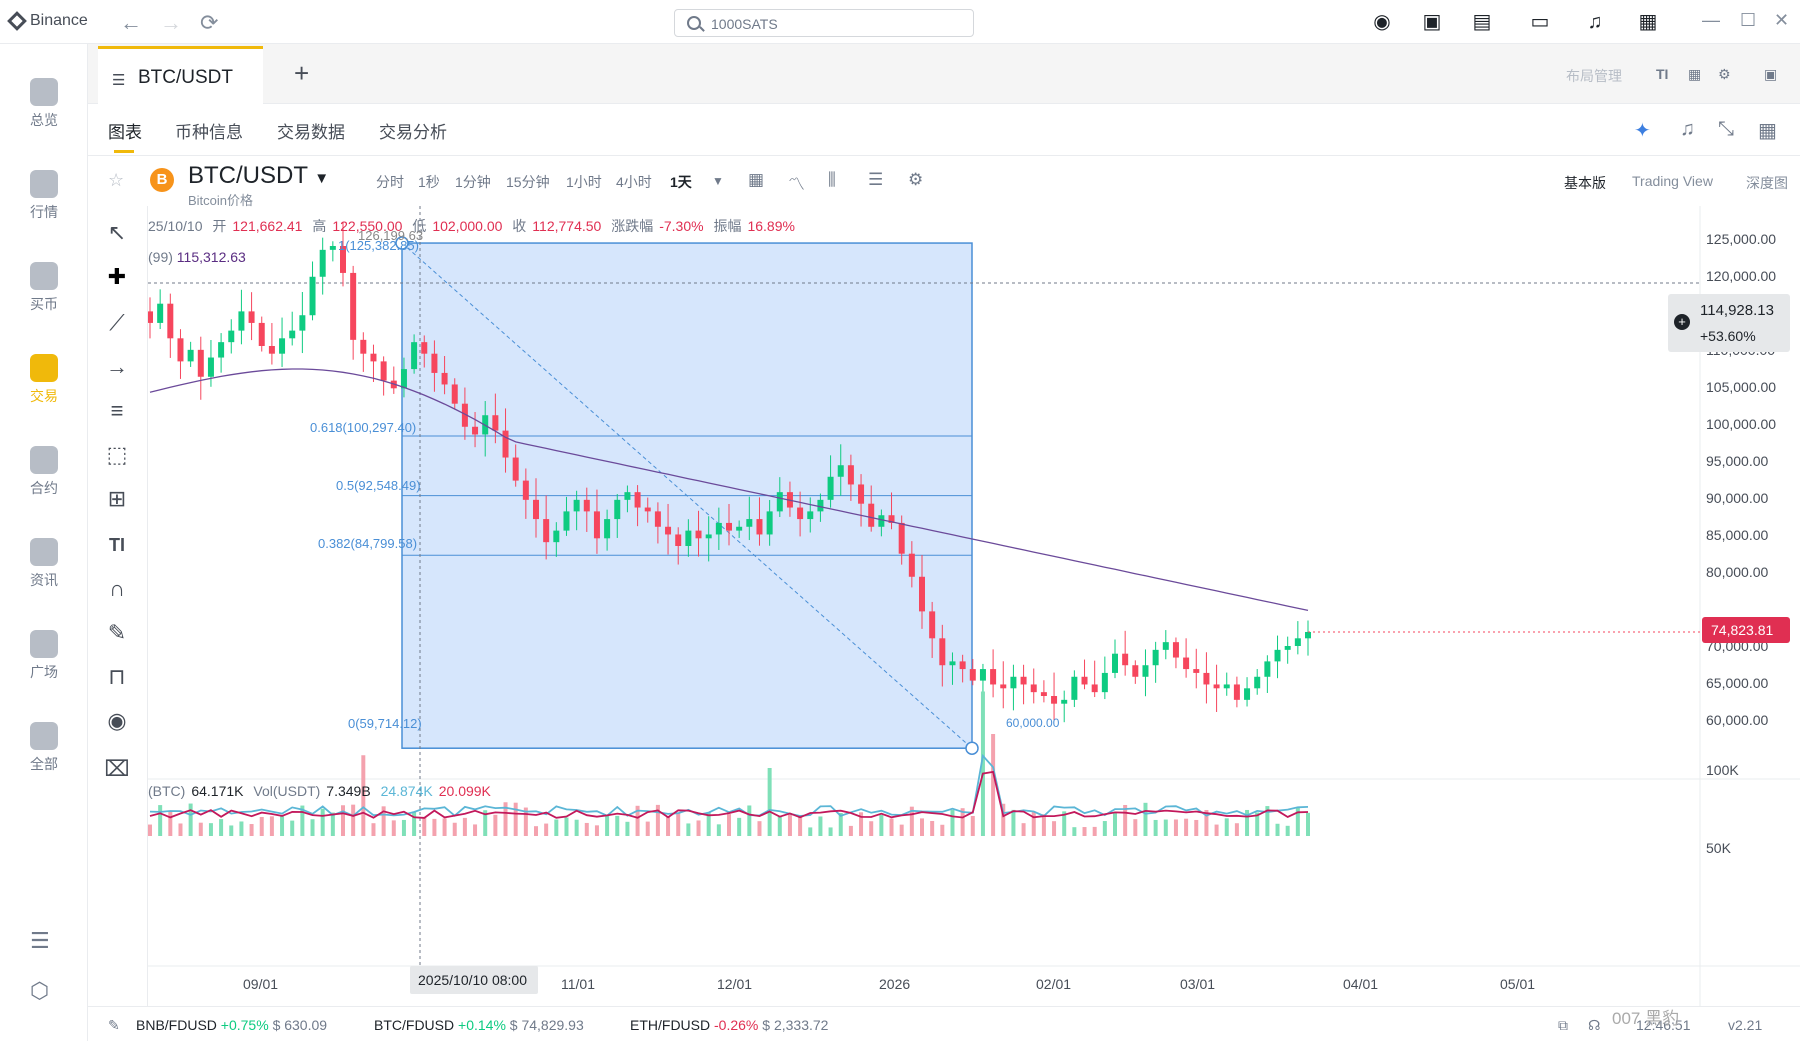  What do you see at coordinates (131, 22) in the screenshot?
I see `back-icon: ←` at bounding box center [131, 22].